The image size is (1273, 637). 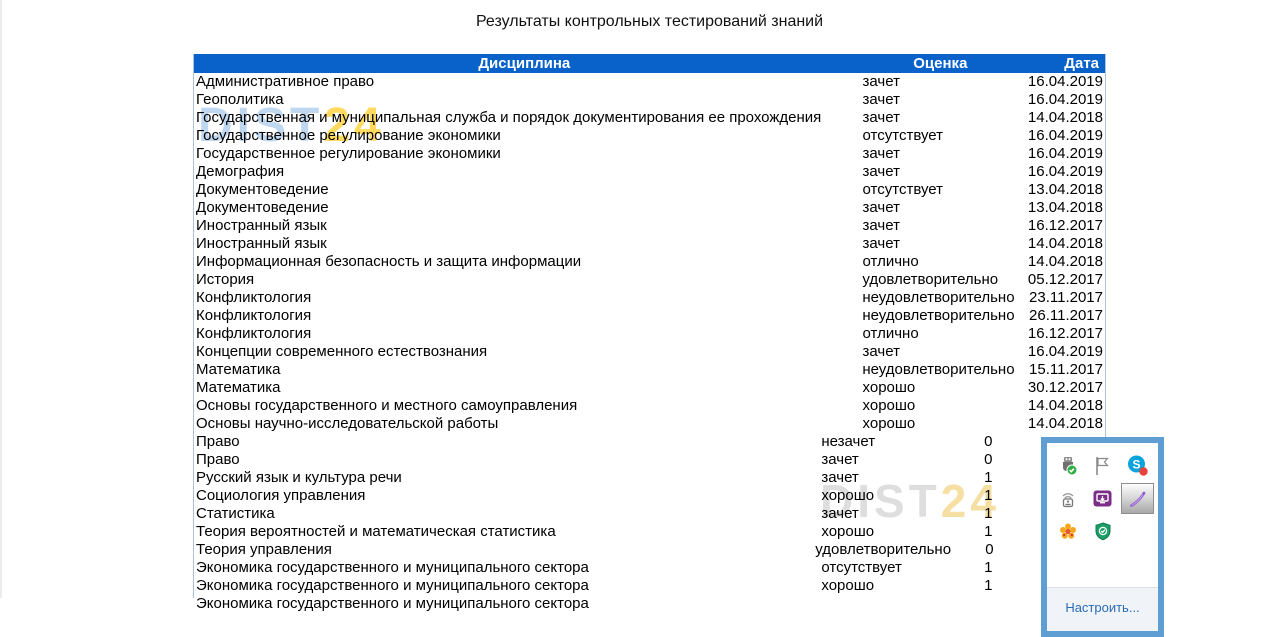 What do you see at coordinates (1065, 279) in the screenshot?
I see `cell-date: 05.12.2017` at bounding box center [1065, 279].